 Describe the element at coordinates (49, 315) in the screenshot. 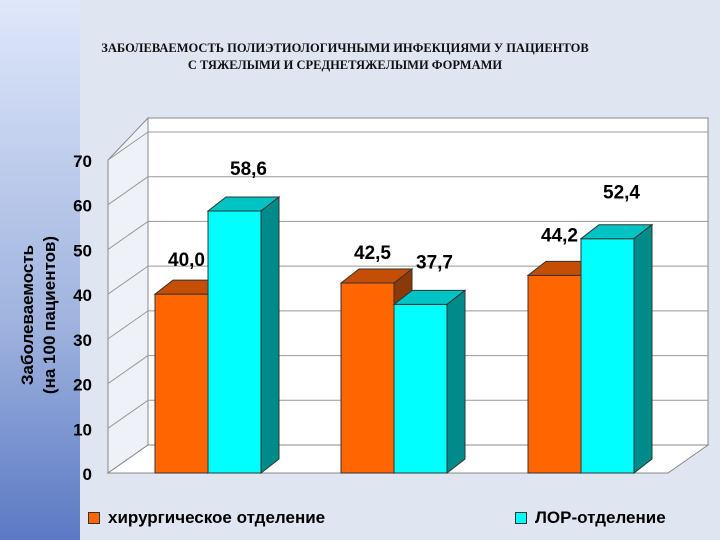

I see `y-axis-title-line2: (на 100 пациентов)` at that location.